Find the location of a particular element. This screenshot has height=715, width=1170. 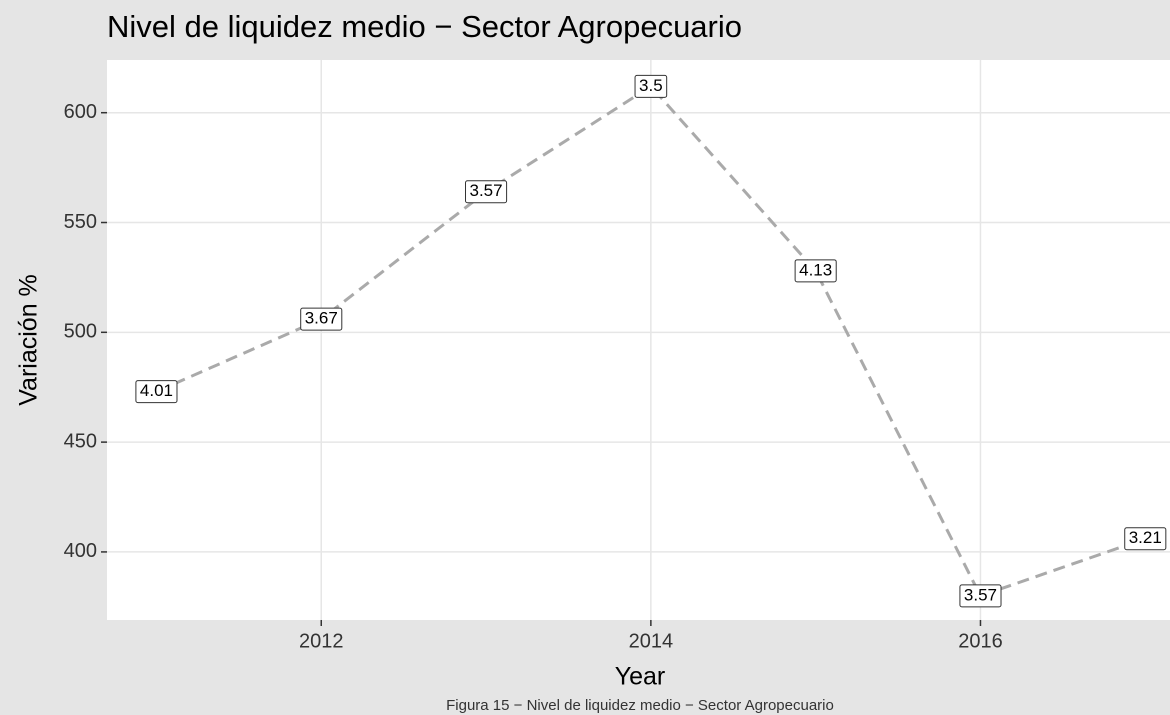

y-axis-label: Variación % is located at coordinates (29, 340).